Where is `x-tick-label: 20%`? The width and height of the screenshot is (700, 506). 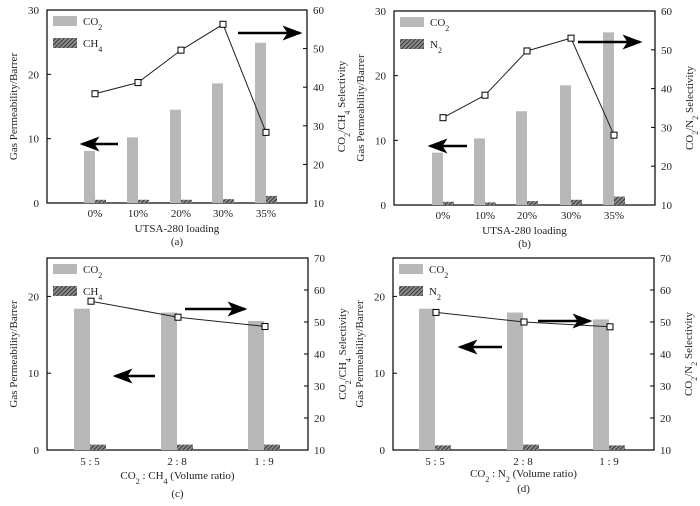 x-tick-label: 20% is located at coordinates (527, 216).